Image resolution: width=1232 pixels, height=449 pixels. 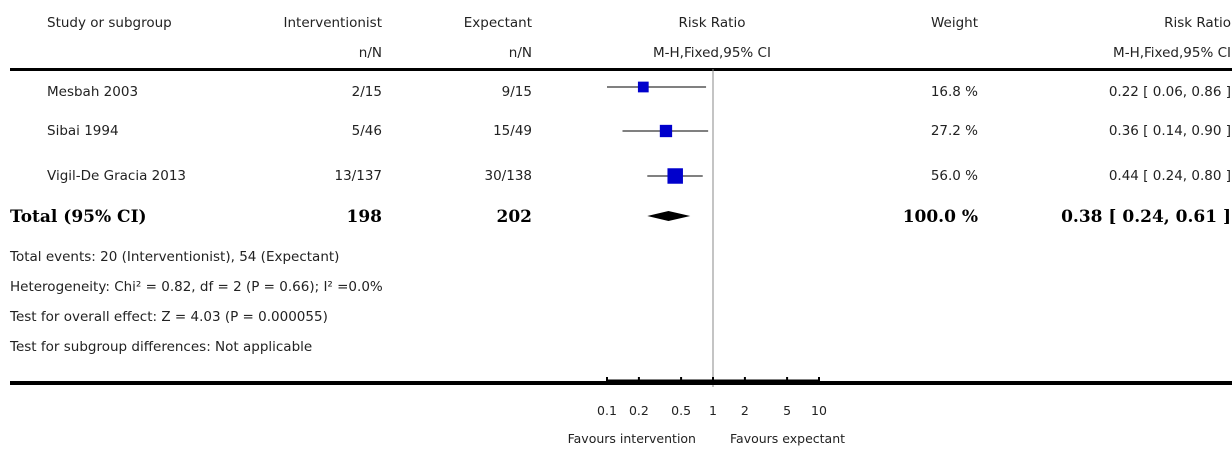 What do you see at coordinates (607, 410) in the screenshot?
I see `x-tick-label: 0.1` at bounding box center [607, 410].